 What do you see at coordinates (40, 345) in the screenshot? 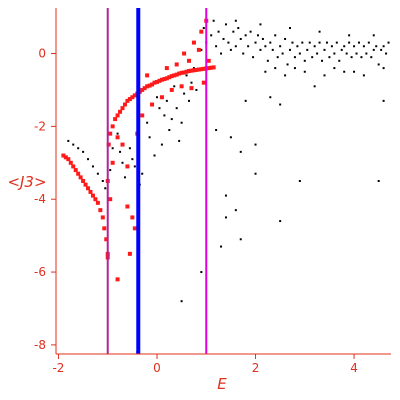
I see `y-tick-label: -8` at bounding box center [40, 345].